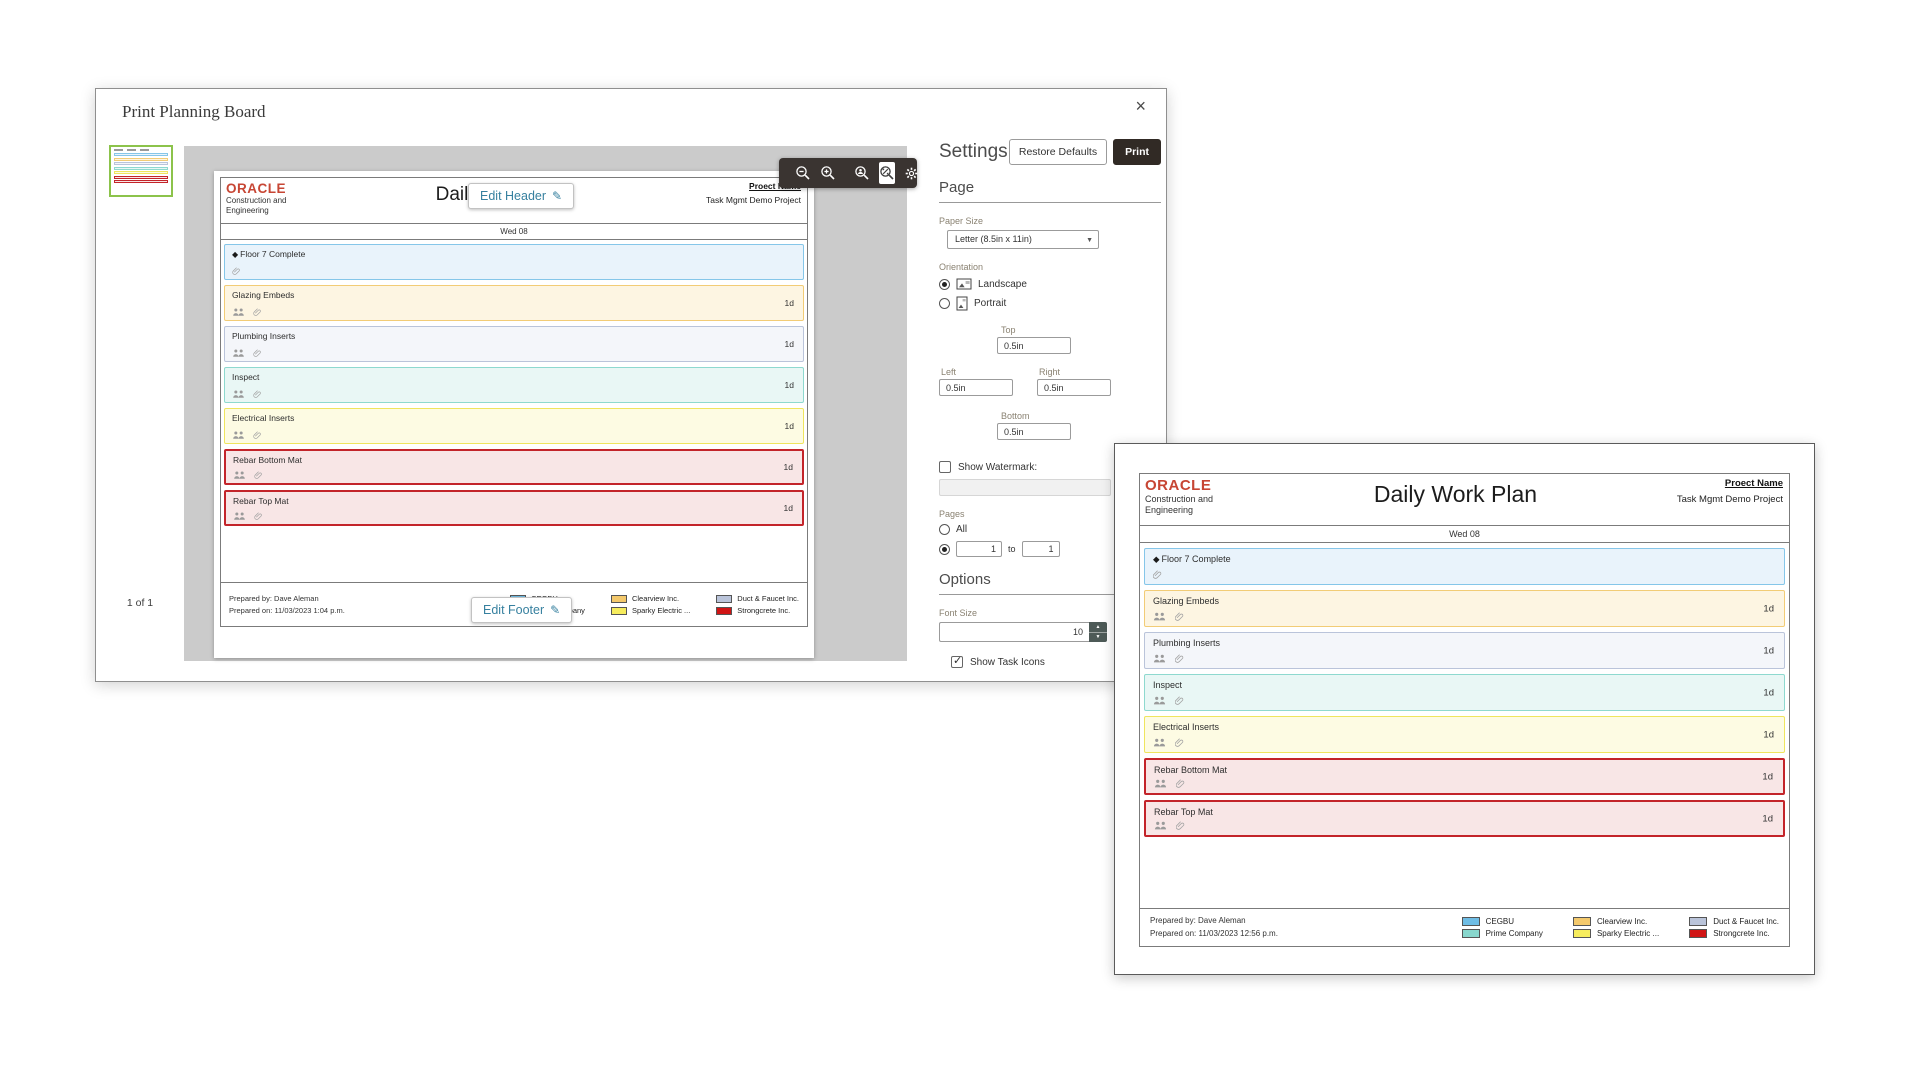 This screenshot has height=1080, width=1920. Describe the element at coordinates (514, 610) in the screenshot. I see `edit-footer-label: Edit Footer` at that location.